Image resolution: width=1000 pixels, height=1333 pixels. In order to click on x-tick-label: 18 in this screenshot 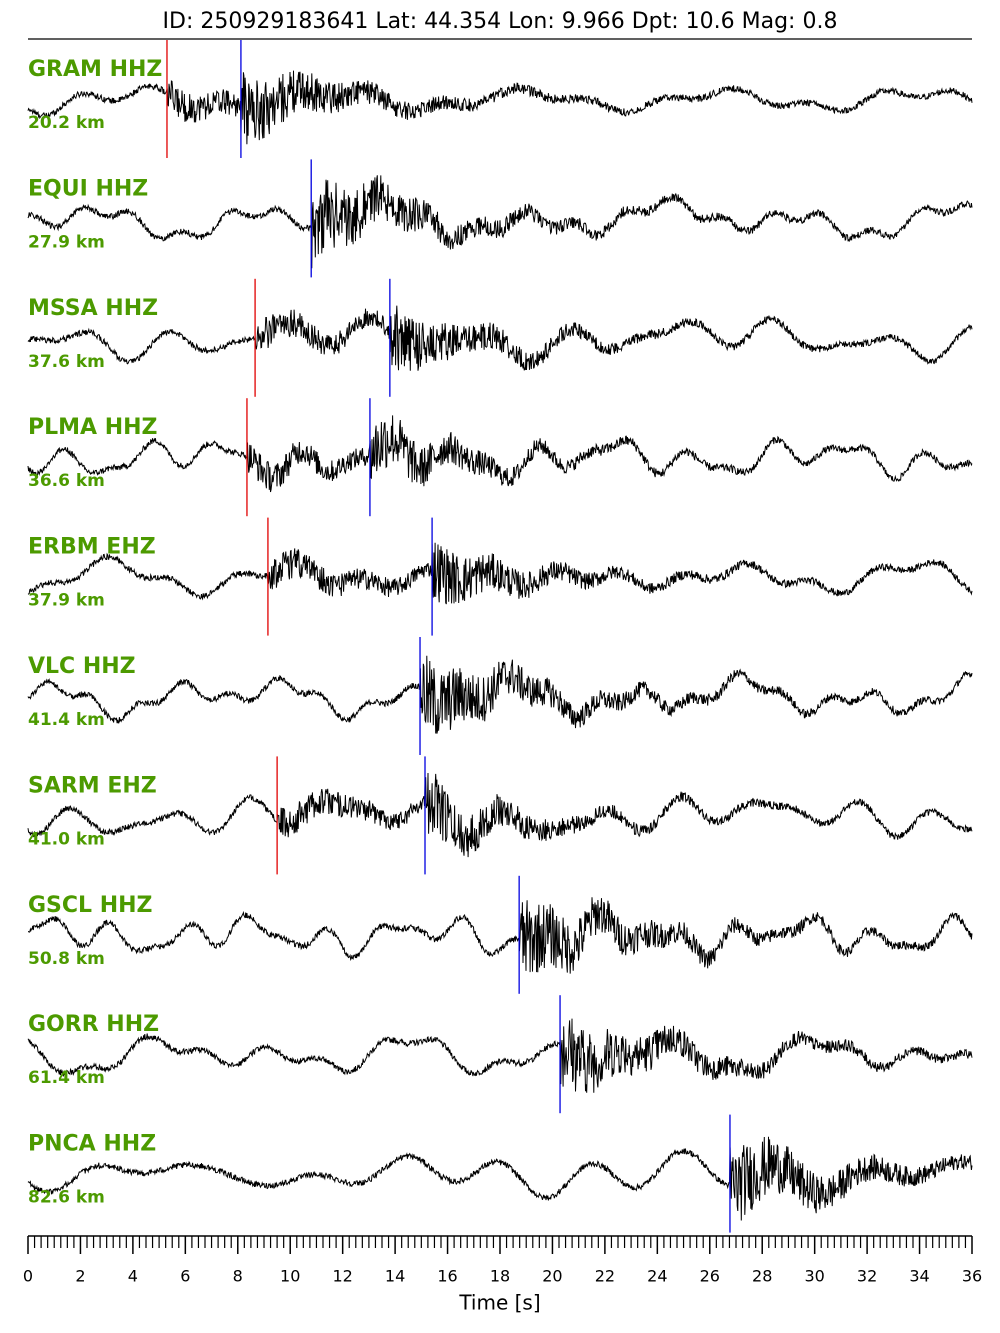, I will do `click(500, 1276)`.